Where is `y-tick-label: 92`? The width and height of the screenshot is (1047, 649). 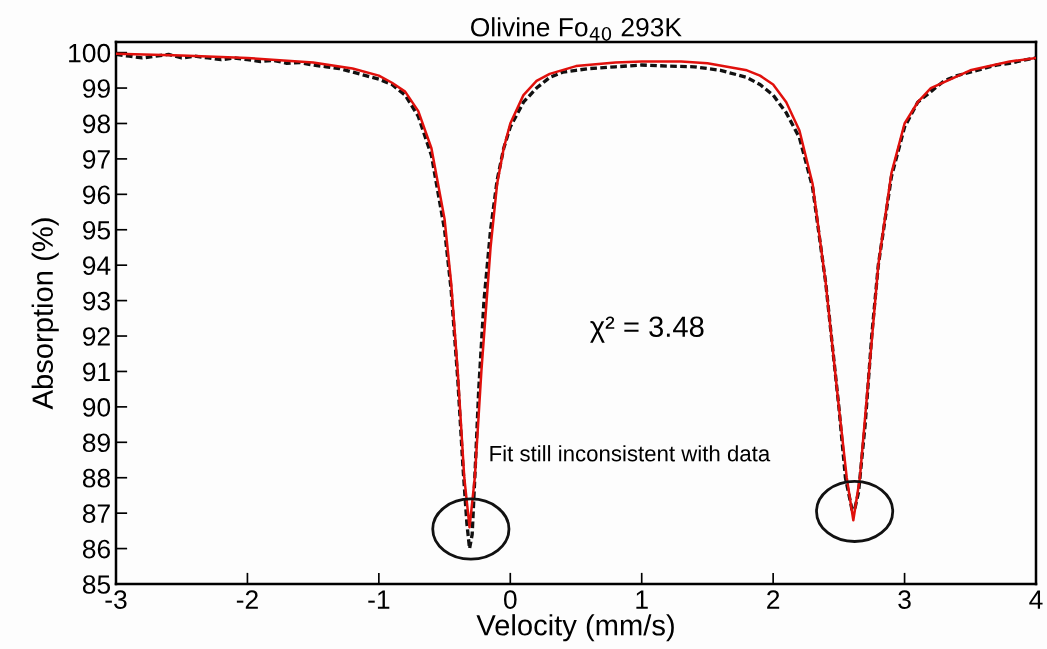
y-tick-label: 92 is located at coordinates (96, 336).